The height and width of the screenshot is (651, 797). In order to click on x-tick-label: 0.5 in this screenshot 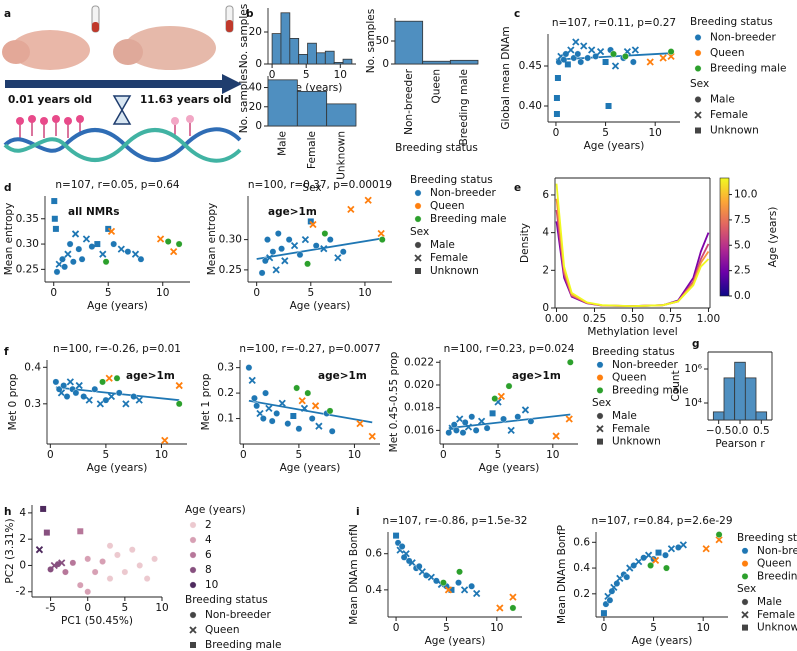, I will do `click(761, 431)`.